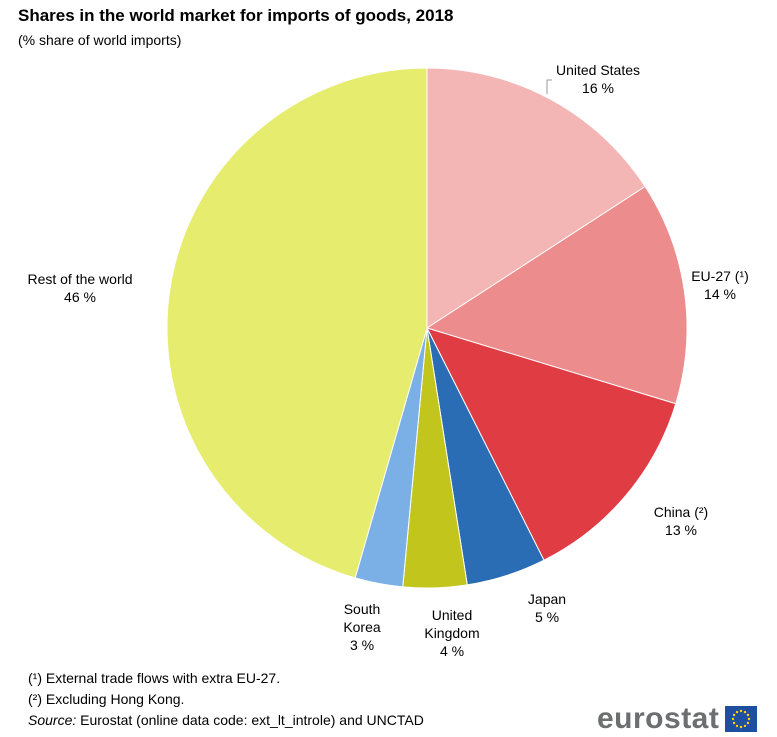  Describe the element at coordinates (741, 719) in the screenshot. I see `eu-flag-icon` at that location.